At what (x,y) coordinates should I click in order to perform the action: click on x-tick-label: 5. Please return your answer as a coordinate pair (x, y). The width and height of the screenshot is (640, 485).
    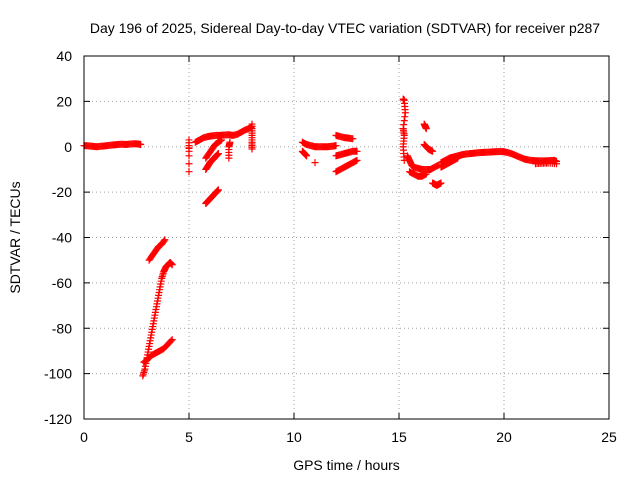
    Looking at the image, I should click on (189, 437).